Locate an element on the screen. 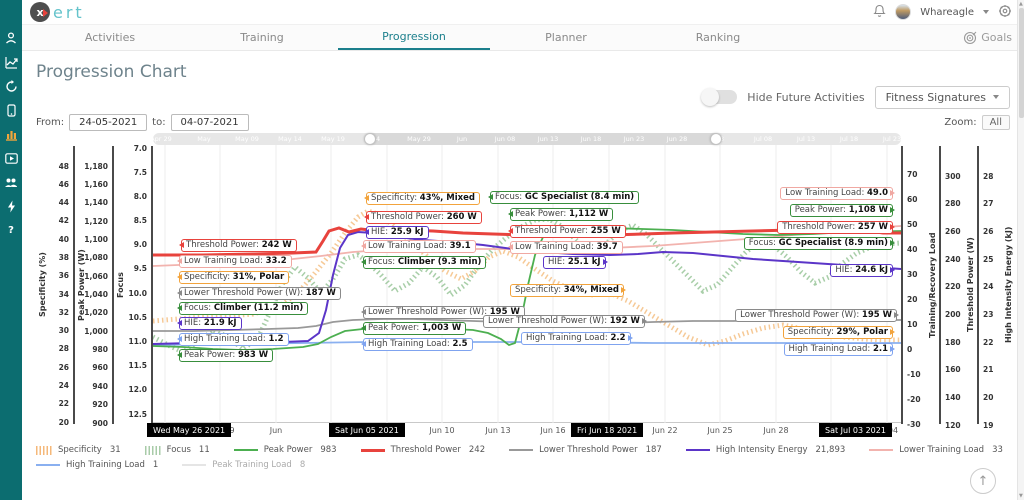  axis-tick: 24 is located at coordinates (63, 385).